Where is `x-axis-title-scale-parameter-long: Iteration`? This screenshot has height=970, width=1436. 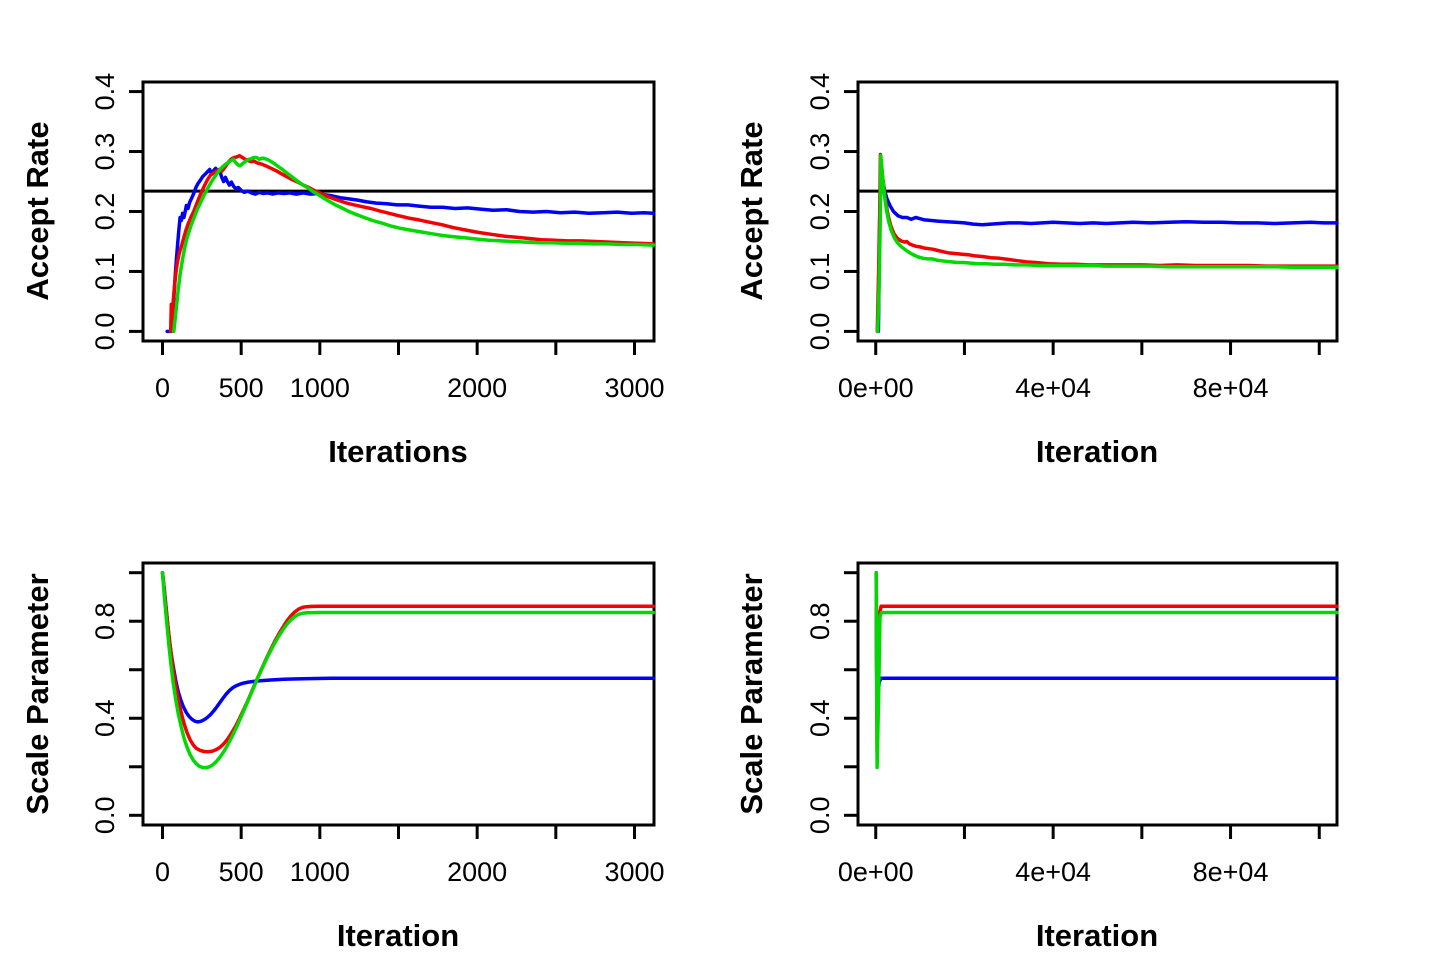
x-axis-title-scale-parameter-long: Iteration is located at coordinates (1097, 935).